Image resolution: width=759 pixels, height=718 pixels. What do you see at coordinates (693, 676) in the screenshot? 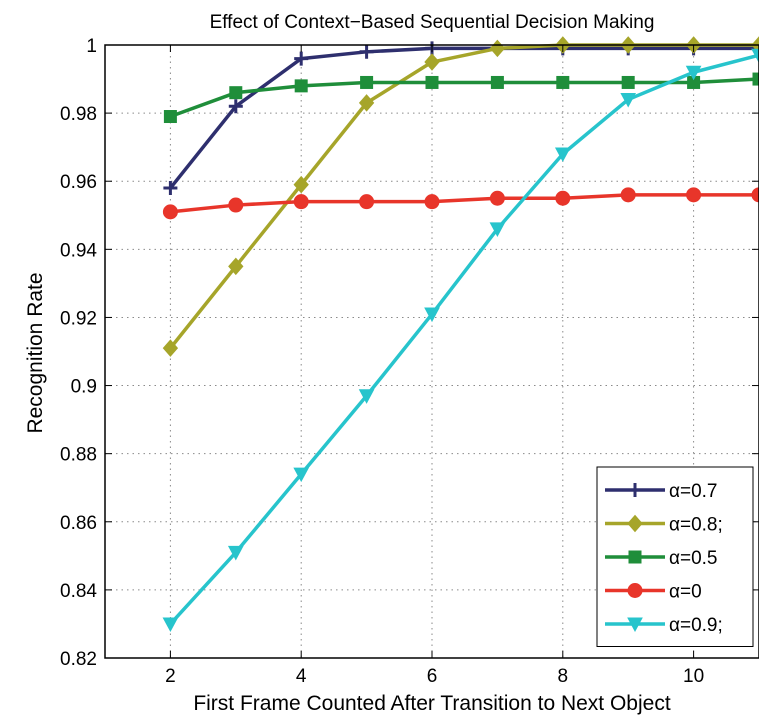
I see `x-tick-label: 10` at bounding box center [693, 676].